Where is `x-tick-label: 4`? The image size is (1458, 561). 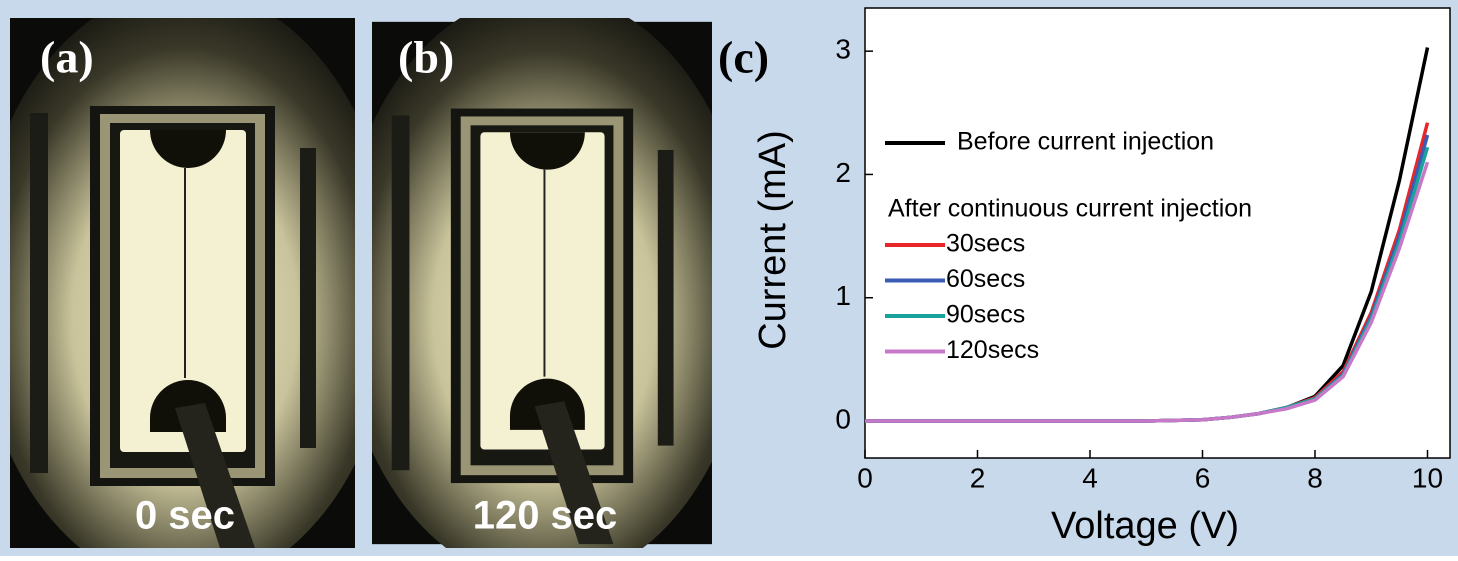
x-tick-label: 4 is located at coordinates (1090, 477).